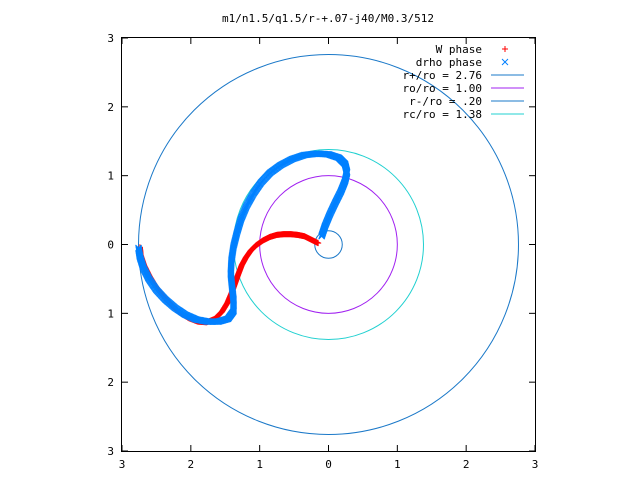 This screenshot has width=640, height=480. Describe the element at coordinates (442, 75) in the screenshot. I see `legend-label: r+/ro = 2.76` at that location.